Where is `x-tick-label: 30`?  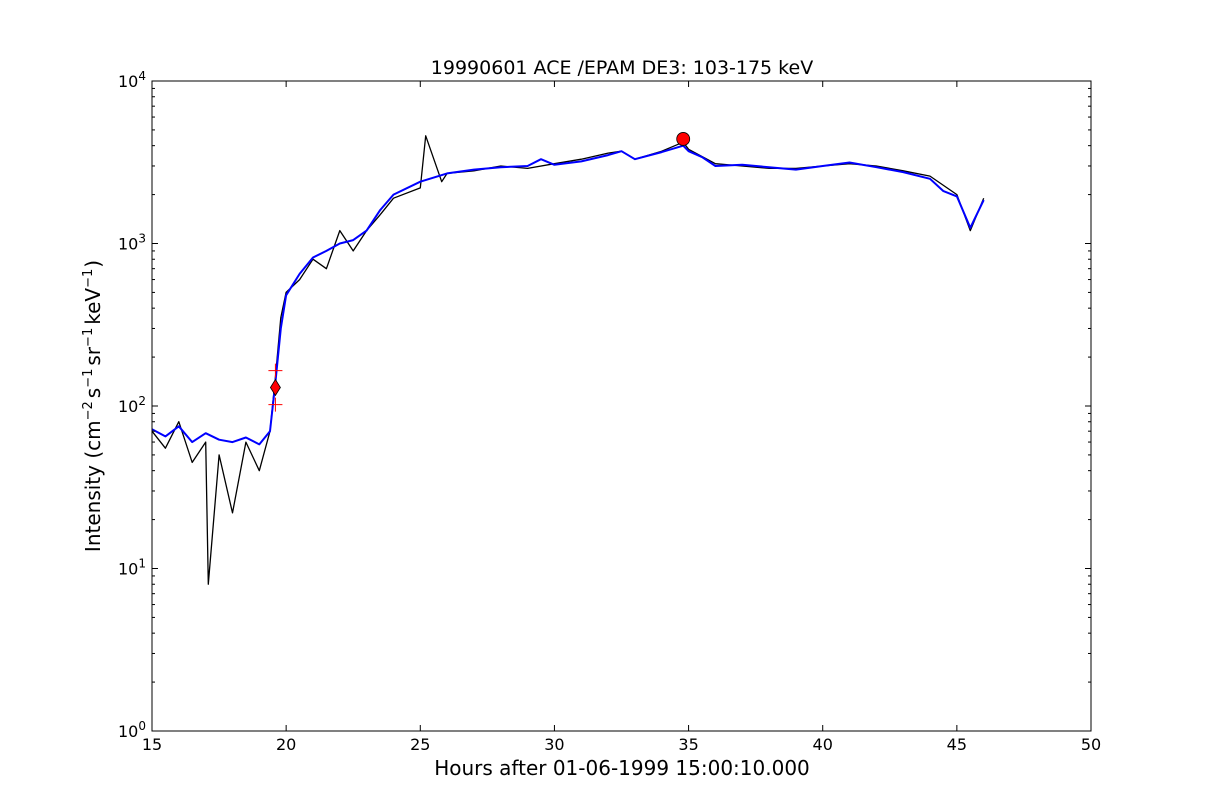 x-tick-label: 30 is located at coordinates (554, 744).